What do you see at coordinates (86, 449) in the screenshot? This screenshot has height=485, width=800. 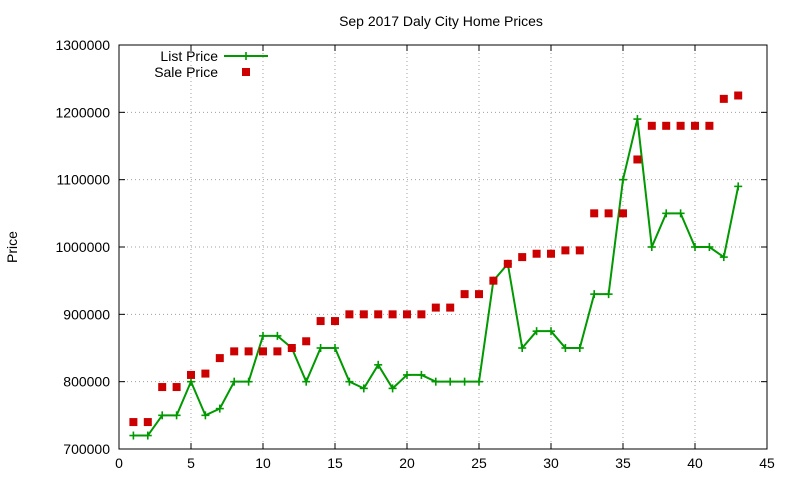 I see `y-tick-label: 700000` at bounding box center [86, 449].